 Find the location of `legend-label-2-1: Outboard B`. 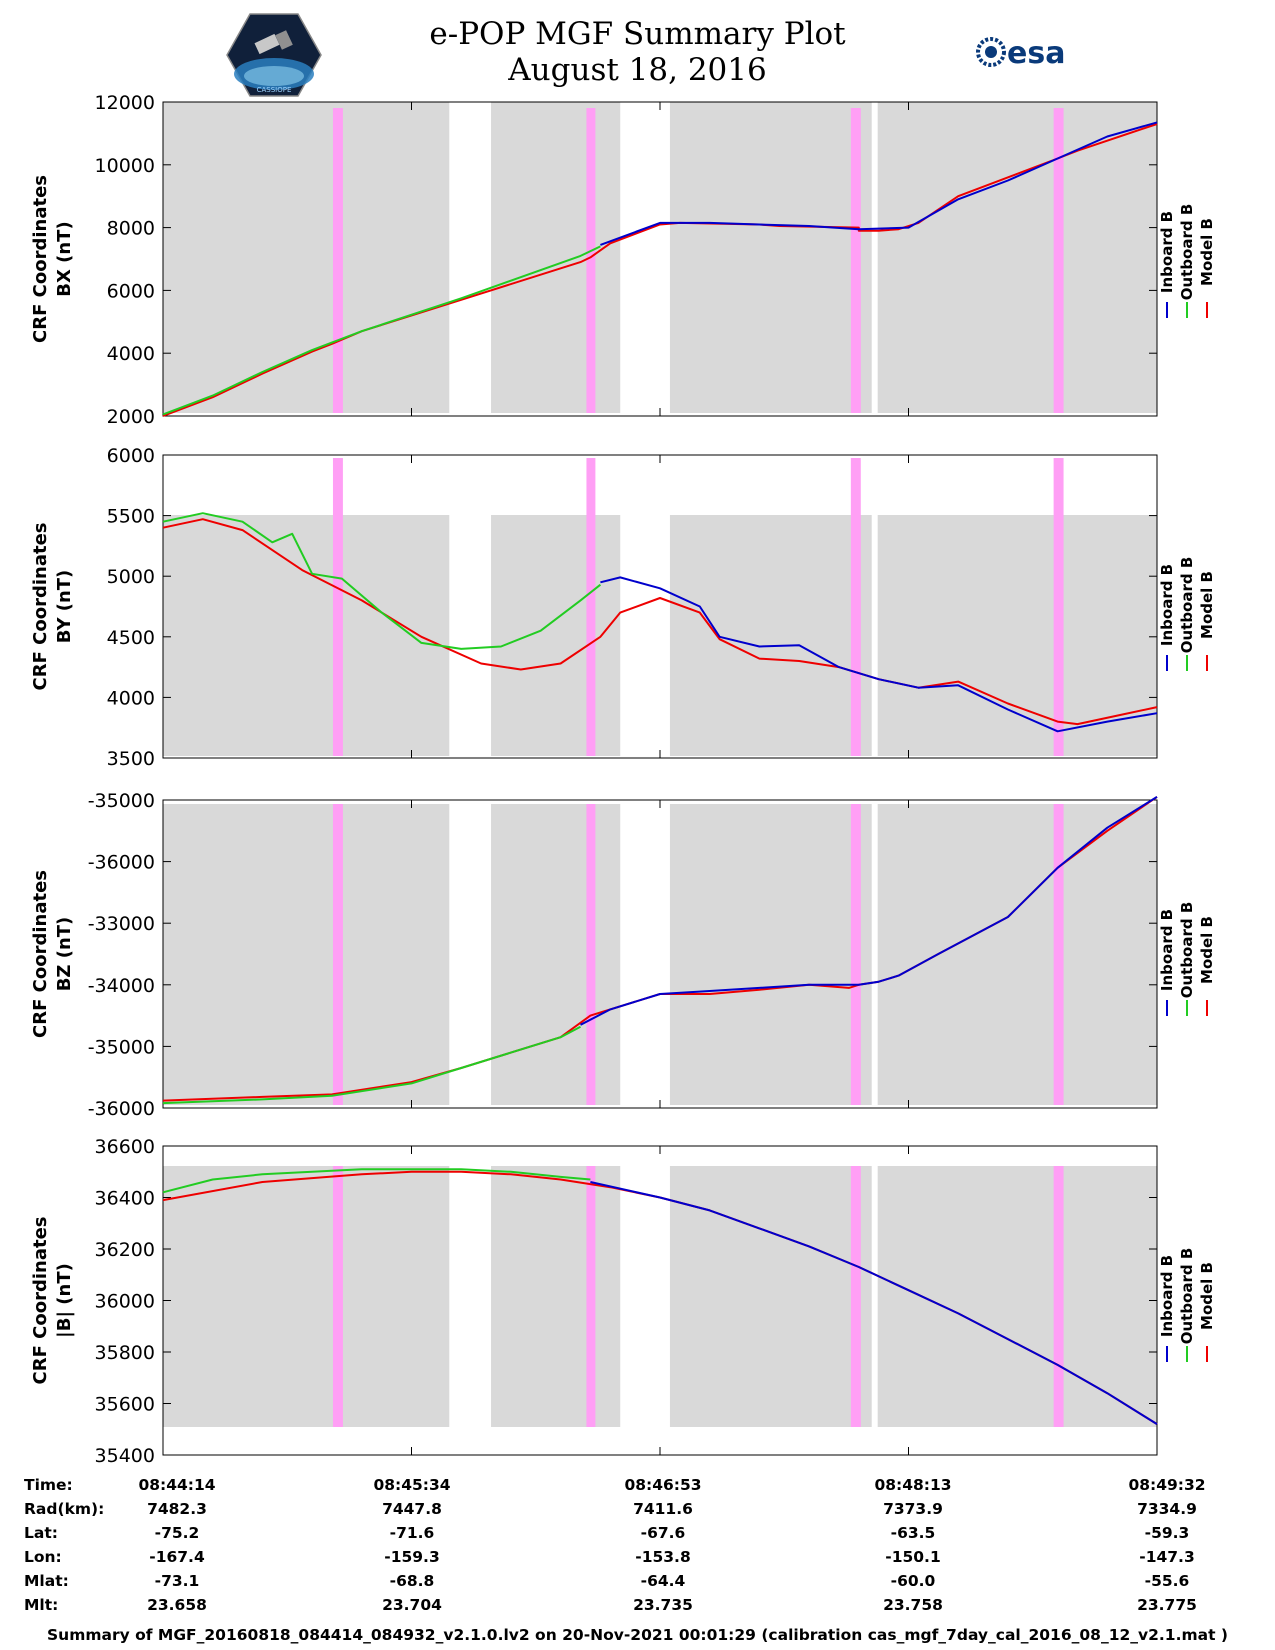

legend-label-2-1: Outboard B is located at coordinates (1187, 950).